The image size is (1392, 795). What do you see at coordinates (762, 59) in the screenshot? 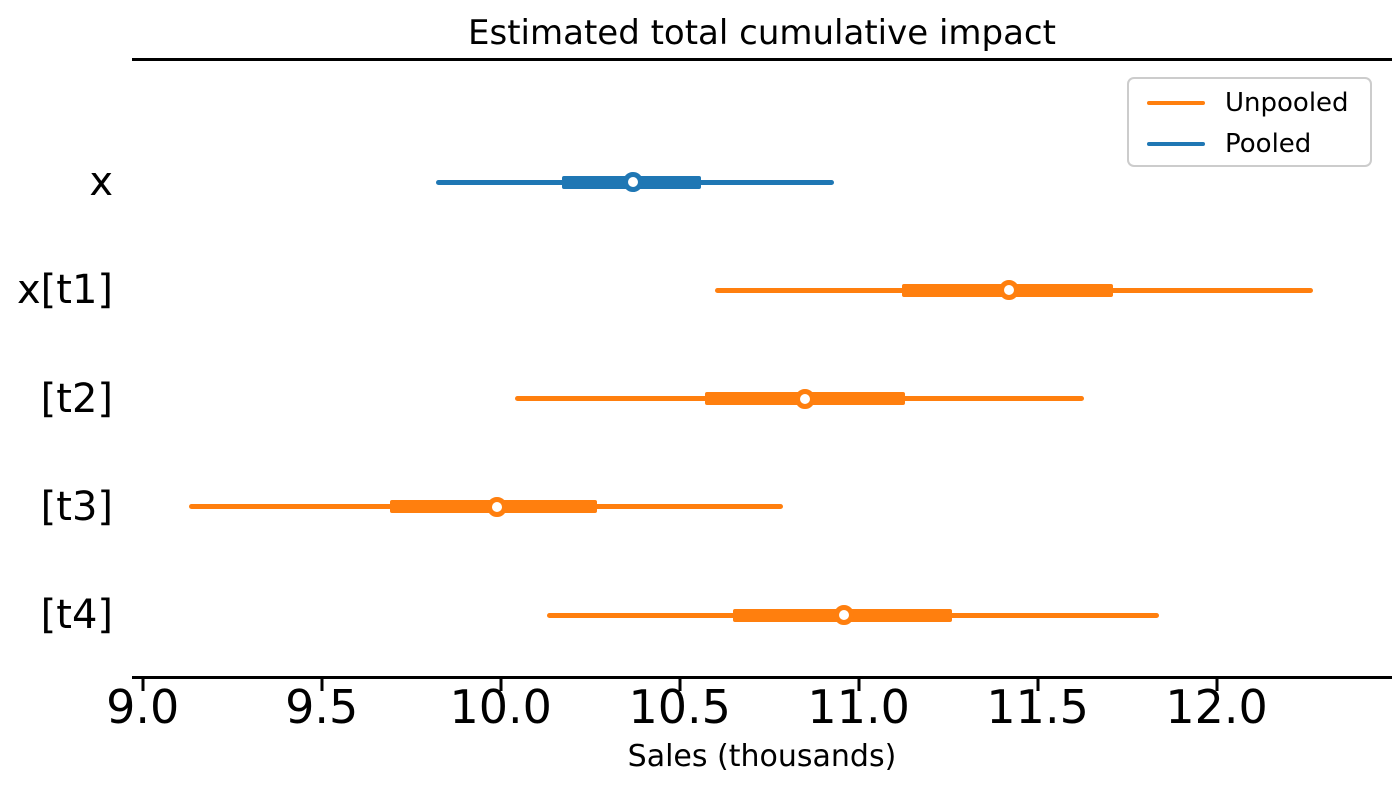
I see `top-spine` at bounding box center [762, 59].